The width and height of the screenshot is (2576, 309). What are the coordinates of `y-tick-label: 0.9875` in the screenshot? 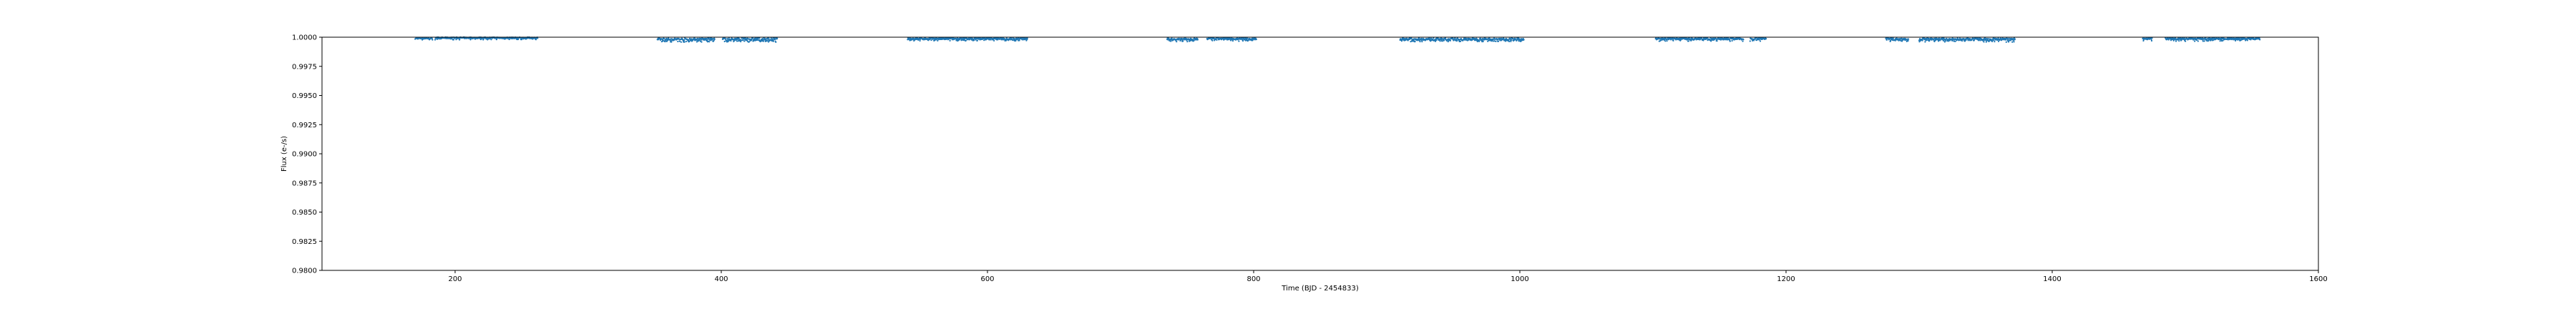 It's located at (304, 183).